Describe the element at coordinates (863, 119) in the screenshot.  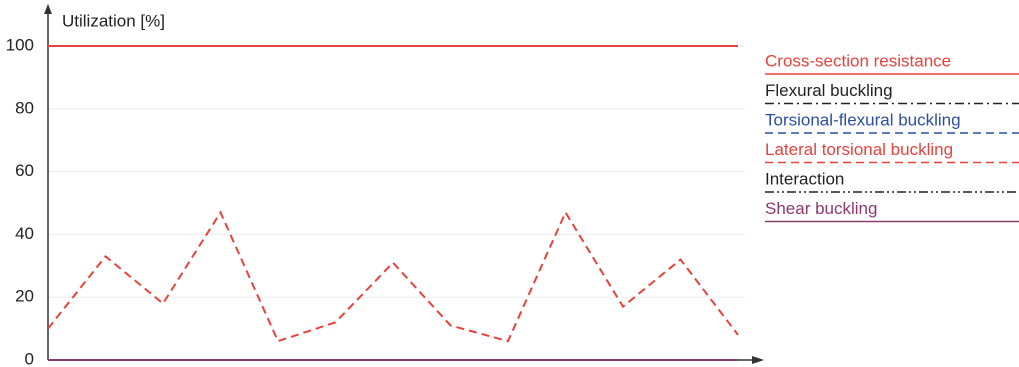
I see `legend-label: Torsional-flexural buckling` at that location.